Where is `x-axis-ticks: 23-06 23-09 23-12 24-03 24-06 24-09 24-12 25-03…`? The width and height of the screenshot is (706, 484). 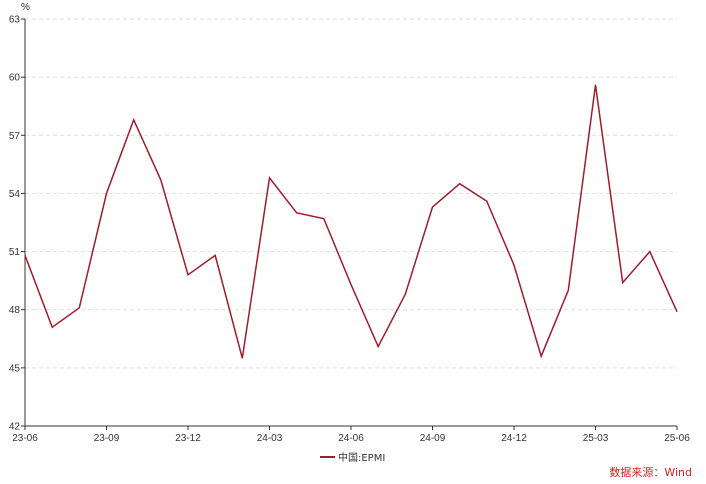 x-axis-ticks: 23-06 23-09 23-12 24-03 24-06 24-09 24-12 25-03… is located at coordinates (351, 435).